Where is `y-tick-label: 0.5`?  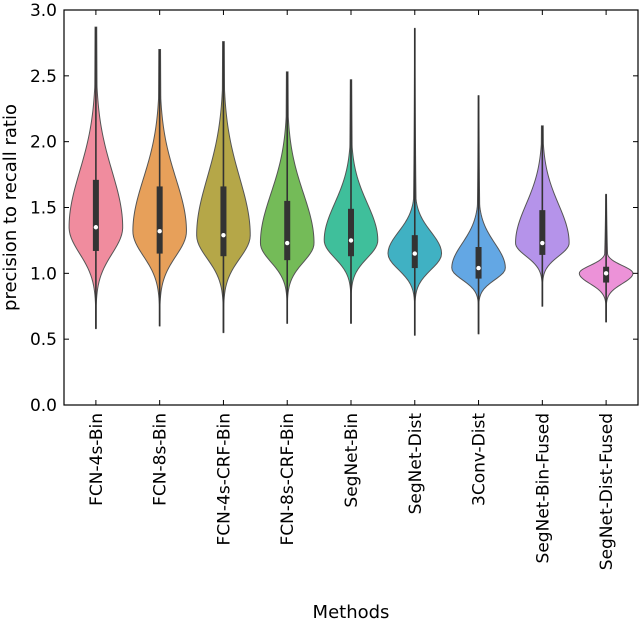
y-tick-label: 0.5 is located at coordinates (43, 340).